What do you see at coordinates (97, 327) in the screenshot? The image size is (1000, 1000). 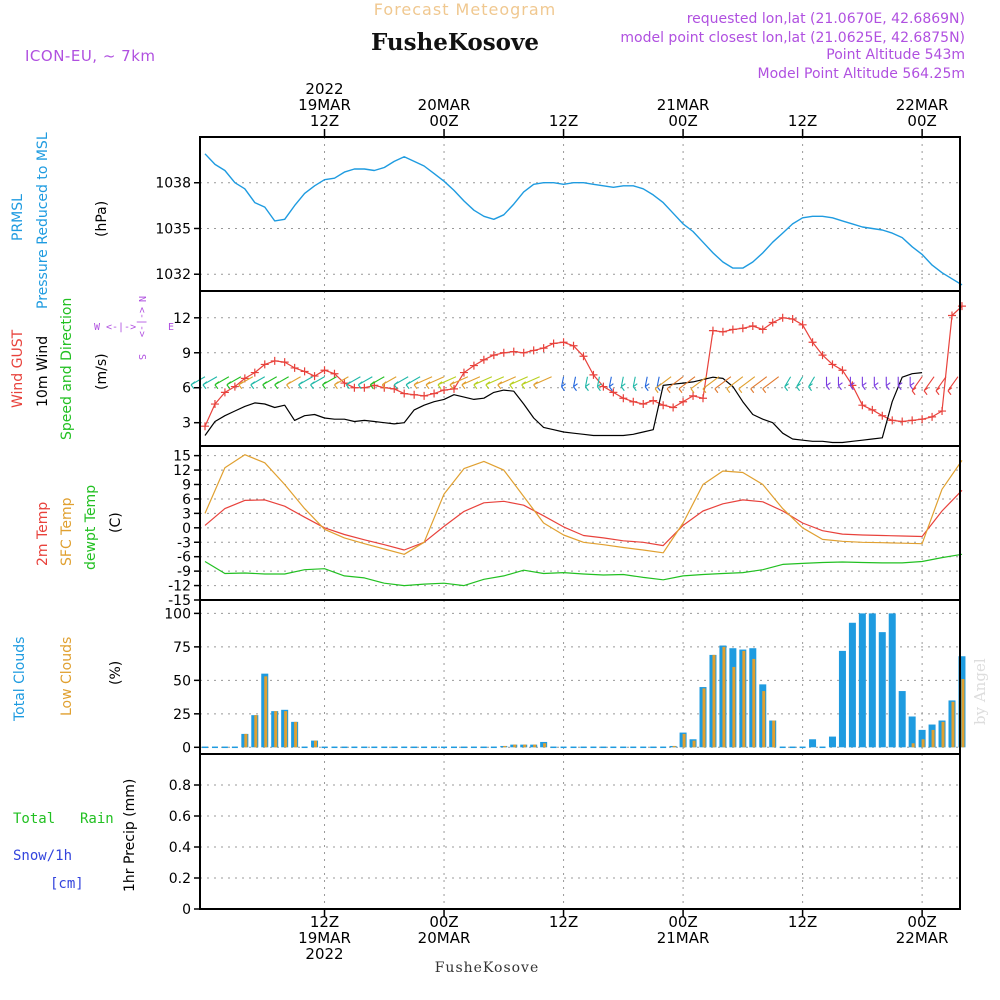 I see `compass-w: W` at bounding box center [97, 327].